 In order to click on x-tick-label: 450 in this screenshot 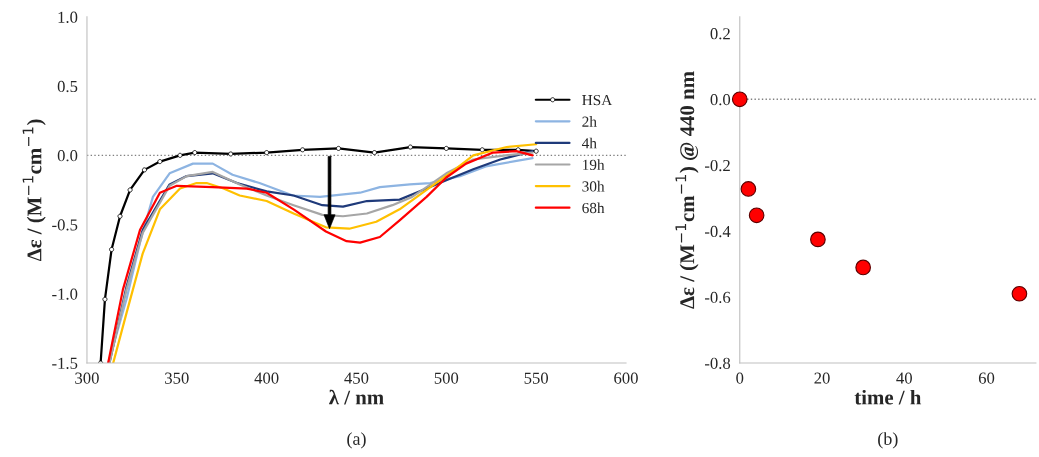, I will do `click(356, 378)`.